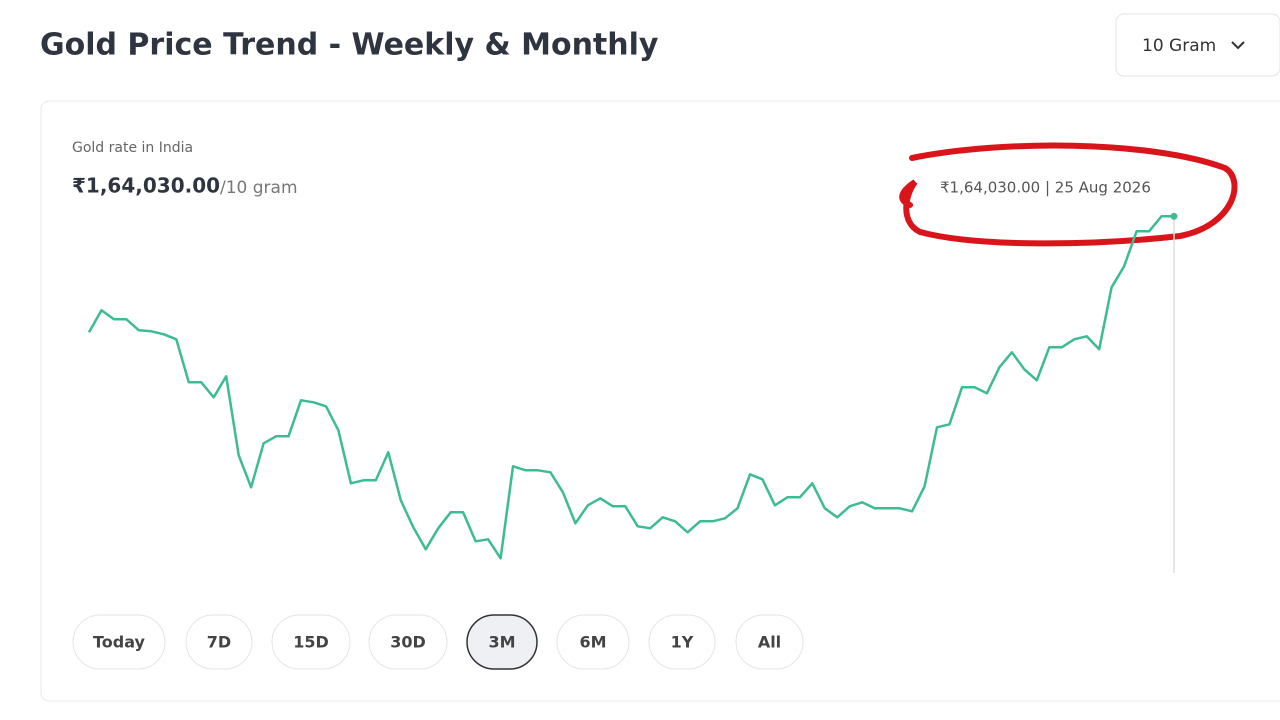  I want to click on page-title: Gold Price Trend - Weekly & Monthly, so click(349, 45).